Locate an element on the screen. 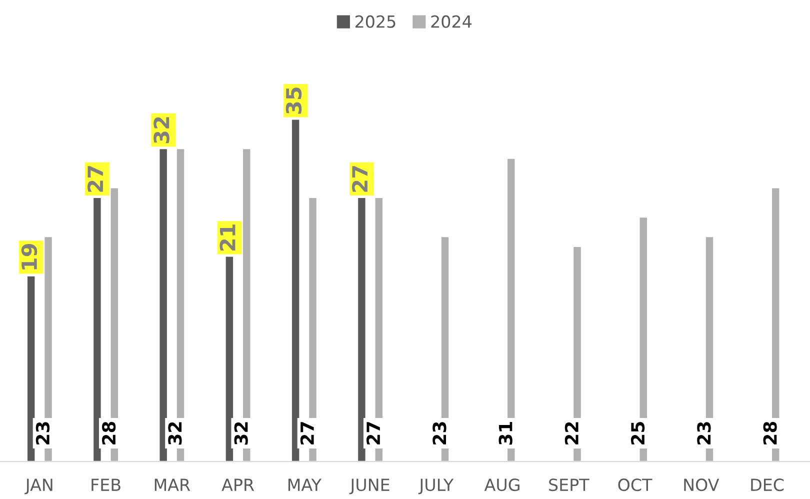  x-tick-label: JUNE is located at coordinates (369, 486).